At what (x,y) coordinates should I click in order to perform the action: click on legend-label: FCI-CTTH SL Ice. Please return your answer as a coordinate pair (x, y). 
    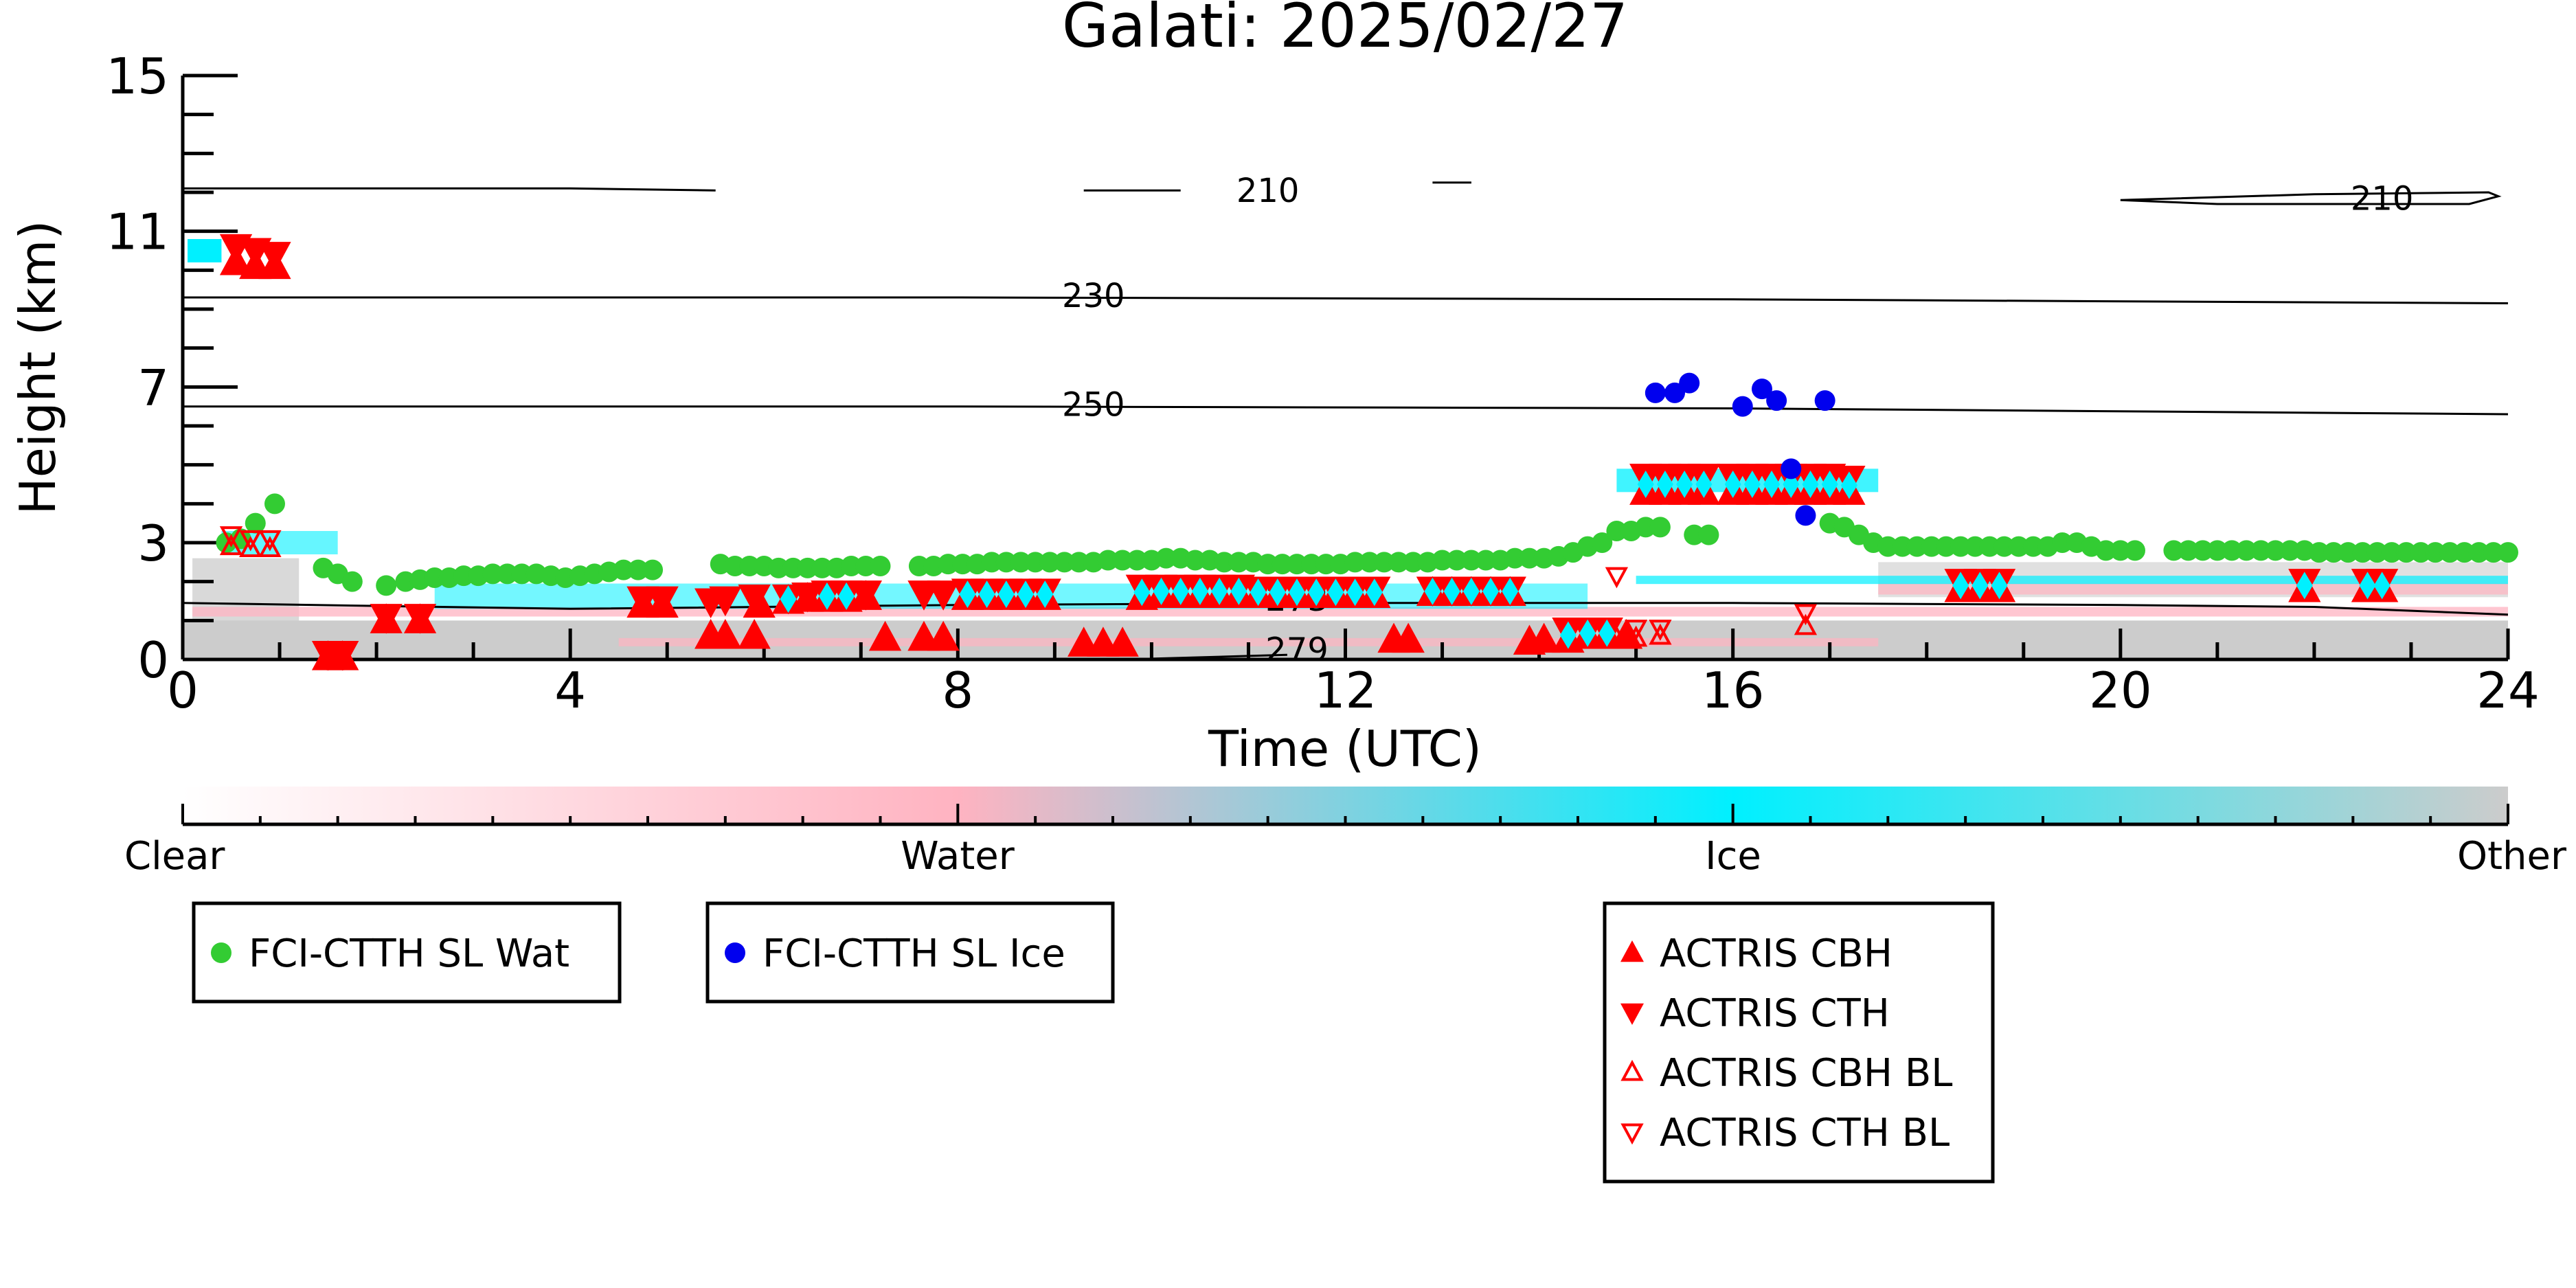
    Looking at the image, I should click on (913, 953).